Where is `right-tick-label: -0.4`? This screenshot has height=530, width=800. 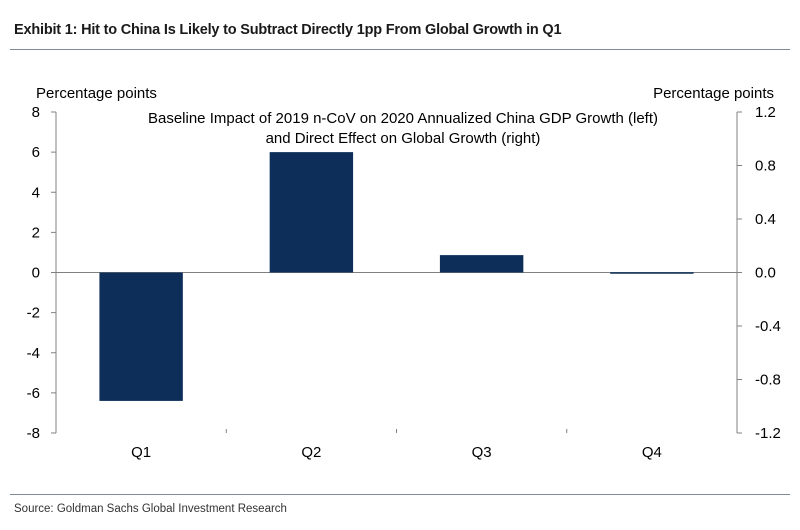 right-tick-label: -0.4 is located at coordinates (768, 326).